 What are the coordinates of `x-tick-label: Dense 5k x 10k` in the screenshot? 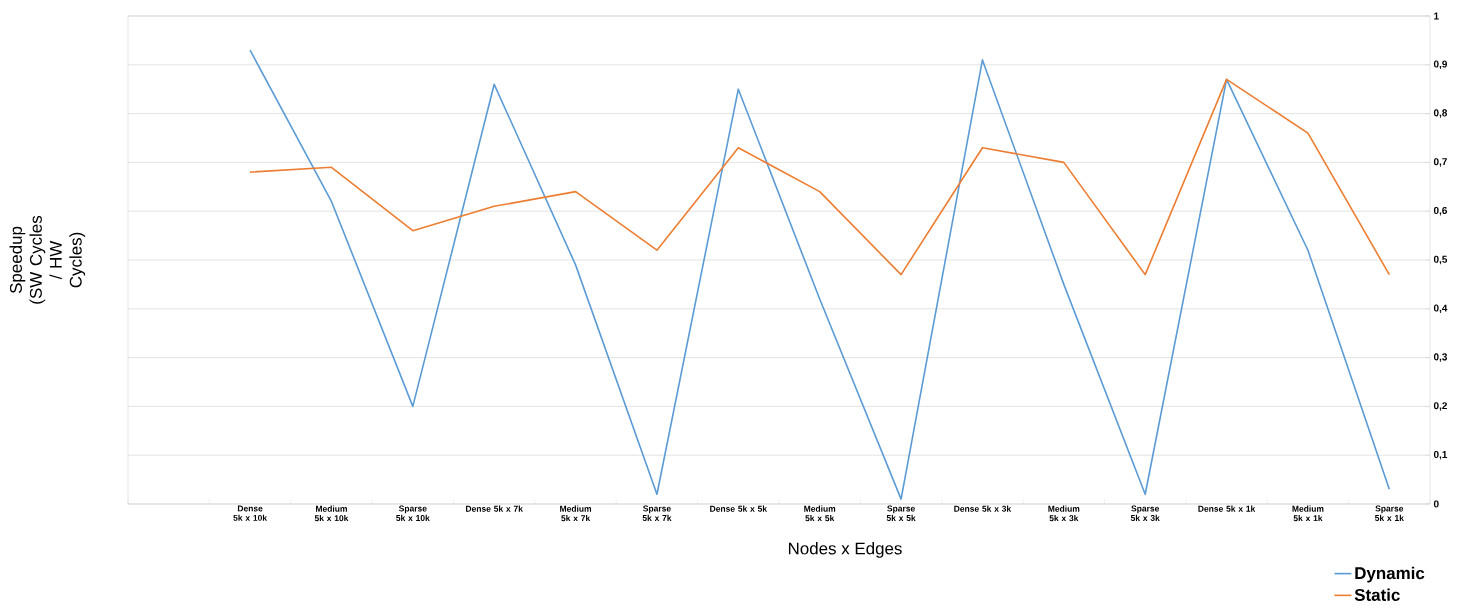 It's located at (250, 513).